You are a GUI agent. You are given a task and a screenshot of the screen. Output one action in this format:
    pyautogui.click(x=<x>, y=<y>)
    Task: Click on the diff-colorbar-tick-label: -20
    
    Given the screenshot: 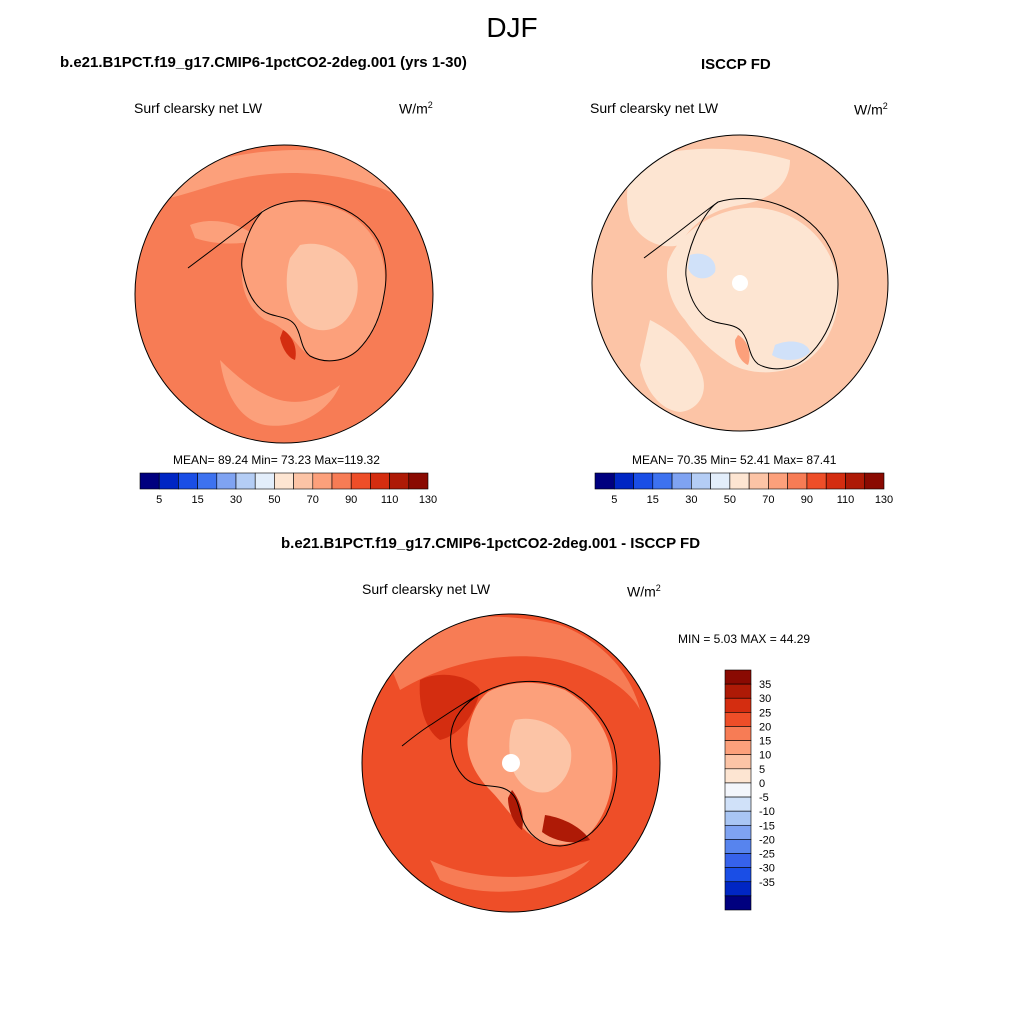 What is the action you would take?
    pyautogui.click(x=767, y=840)
    